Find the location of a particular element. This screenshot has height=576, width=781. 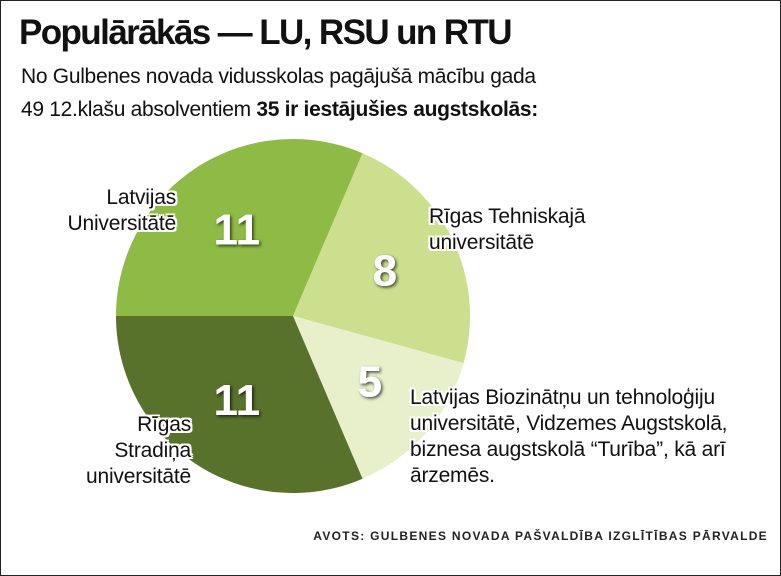

category-label: Rīgas Tehniskajā universitātē is located at coordinates (507, 229).